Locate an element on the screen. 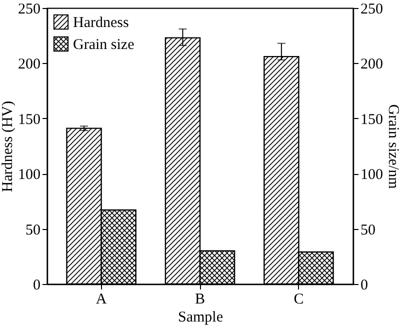 Image resolution: width=400 pixels, height=327 pixels. y-tick-label: 250 is located at coordinates (29, 10).